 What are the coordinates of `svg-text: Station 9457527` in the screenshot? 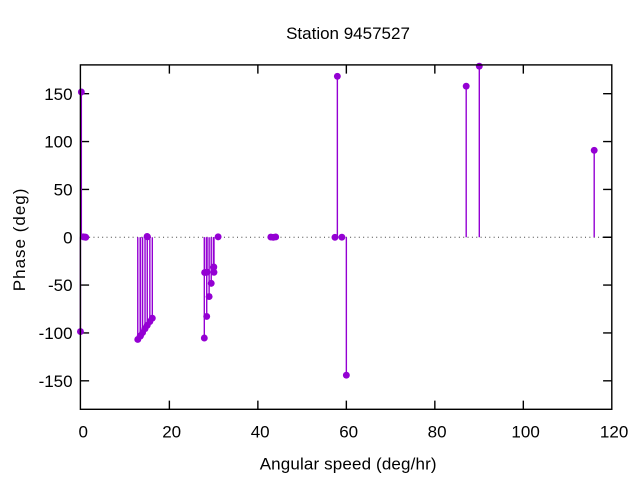 It's located at (348, 33).